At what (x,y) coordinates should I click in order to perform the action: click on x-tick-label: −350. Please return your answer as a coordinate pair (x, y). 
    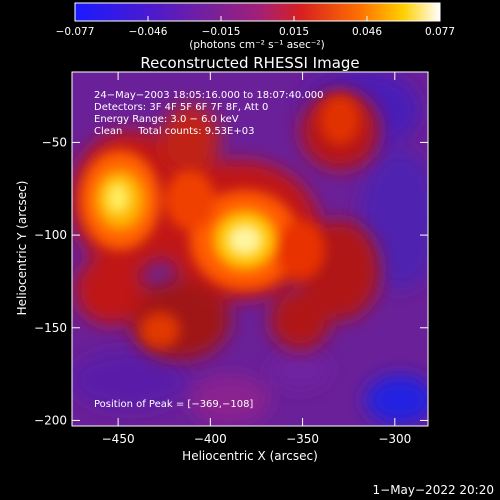
    Looking at the image, I should click on (302, 439).